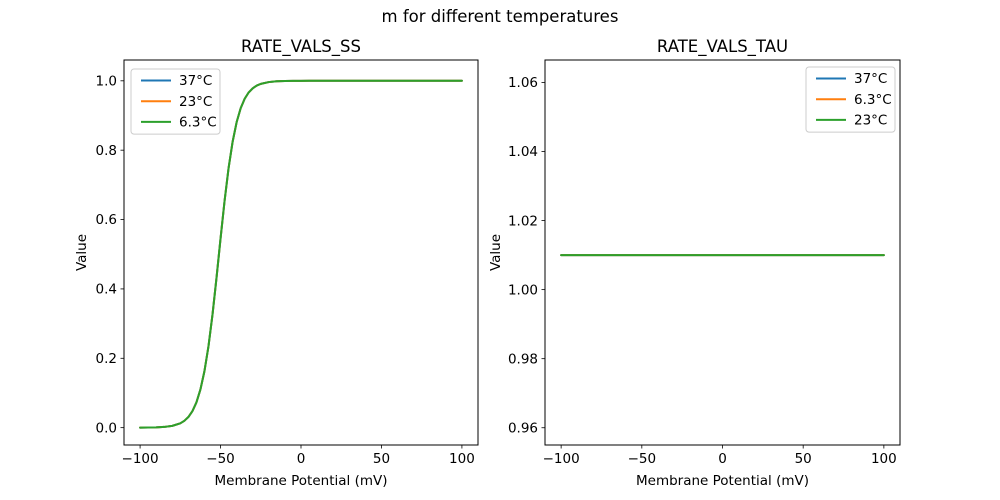 This screenshot has height=500, width=1000. Describe the element at coordinates (500, 16) in the screenshot. I see `figure-suptitle: m for different temperatures` at that location.